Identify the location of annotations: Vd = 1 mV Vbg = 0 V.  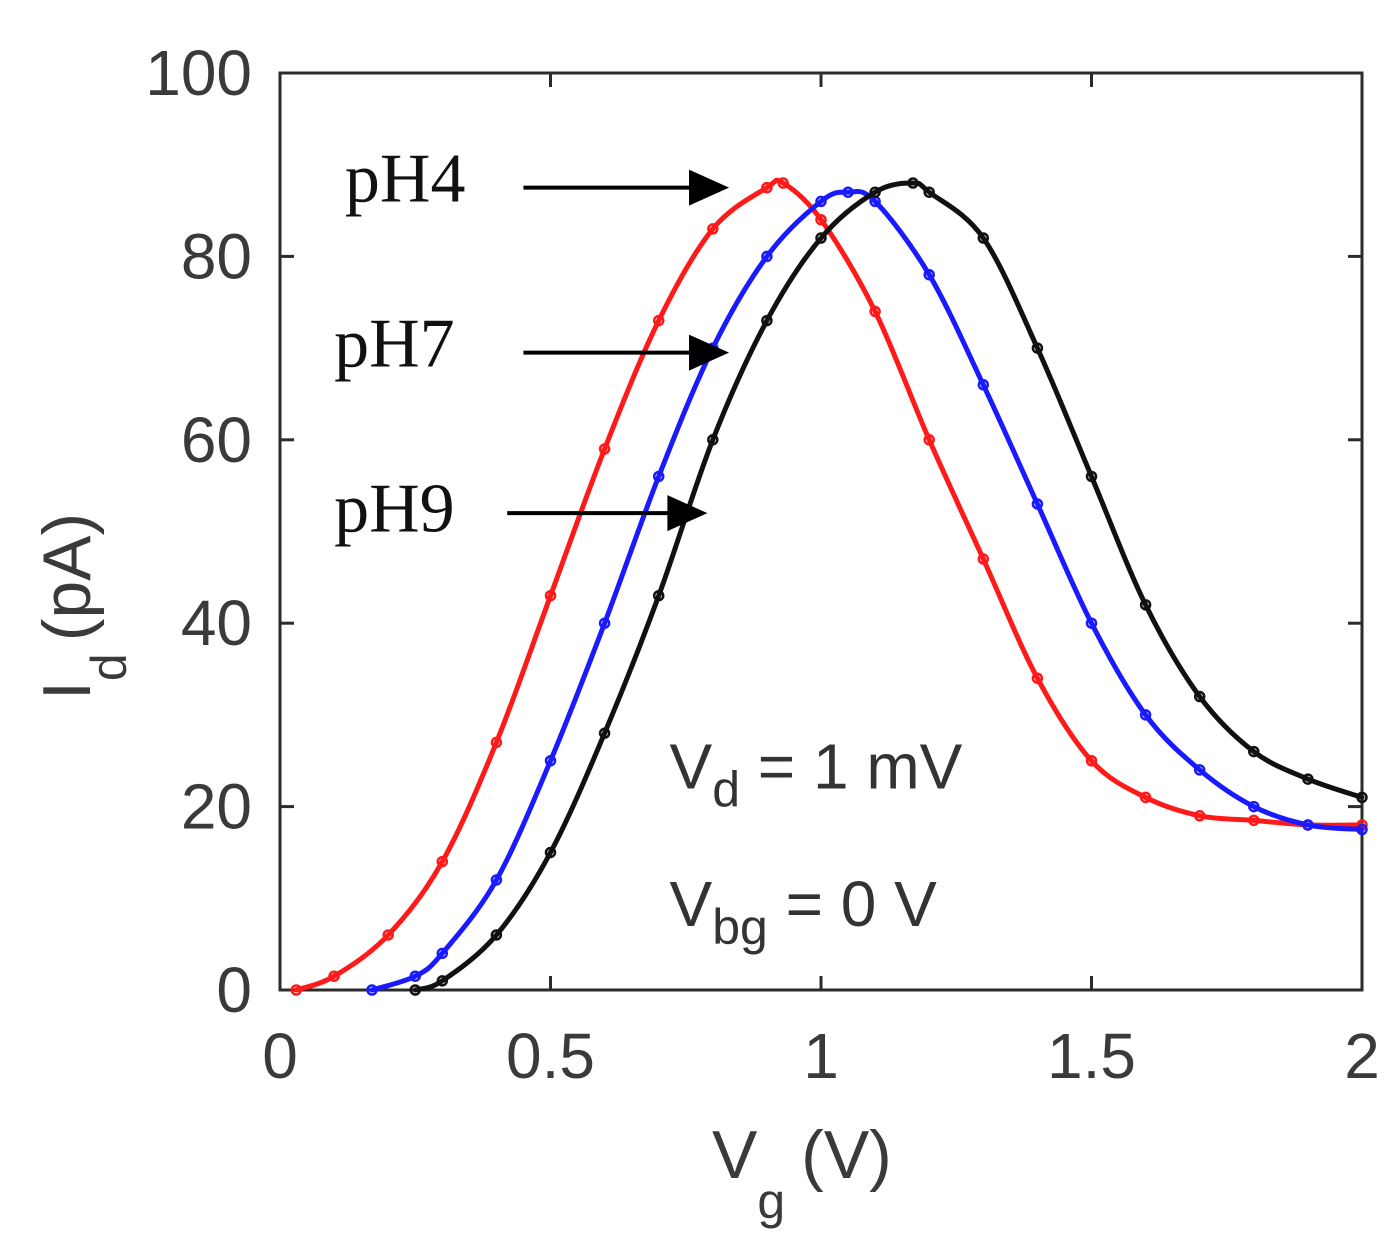
(816, 842).